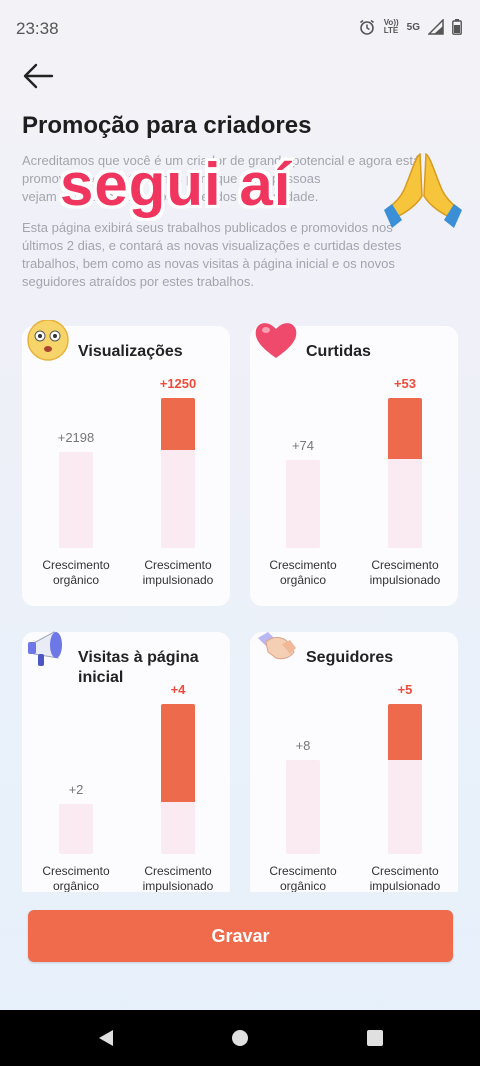  I want to click on battery-icon, so click(457, 27).